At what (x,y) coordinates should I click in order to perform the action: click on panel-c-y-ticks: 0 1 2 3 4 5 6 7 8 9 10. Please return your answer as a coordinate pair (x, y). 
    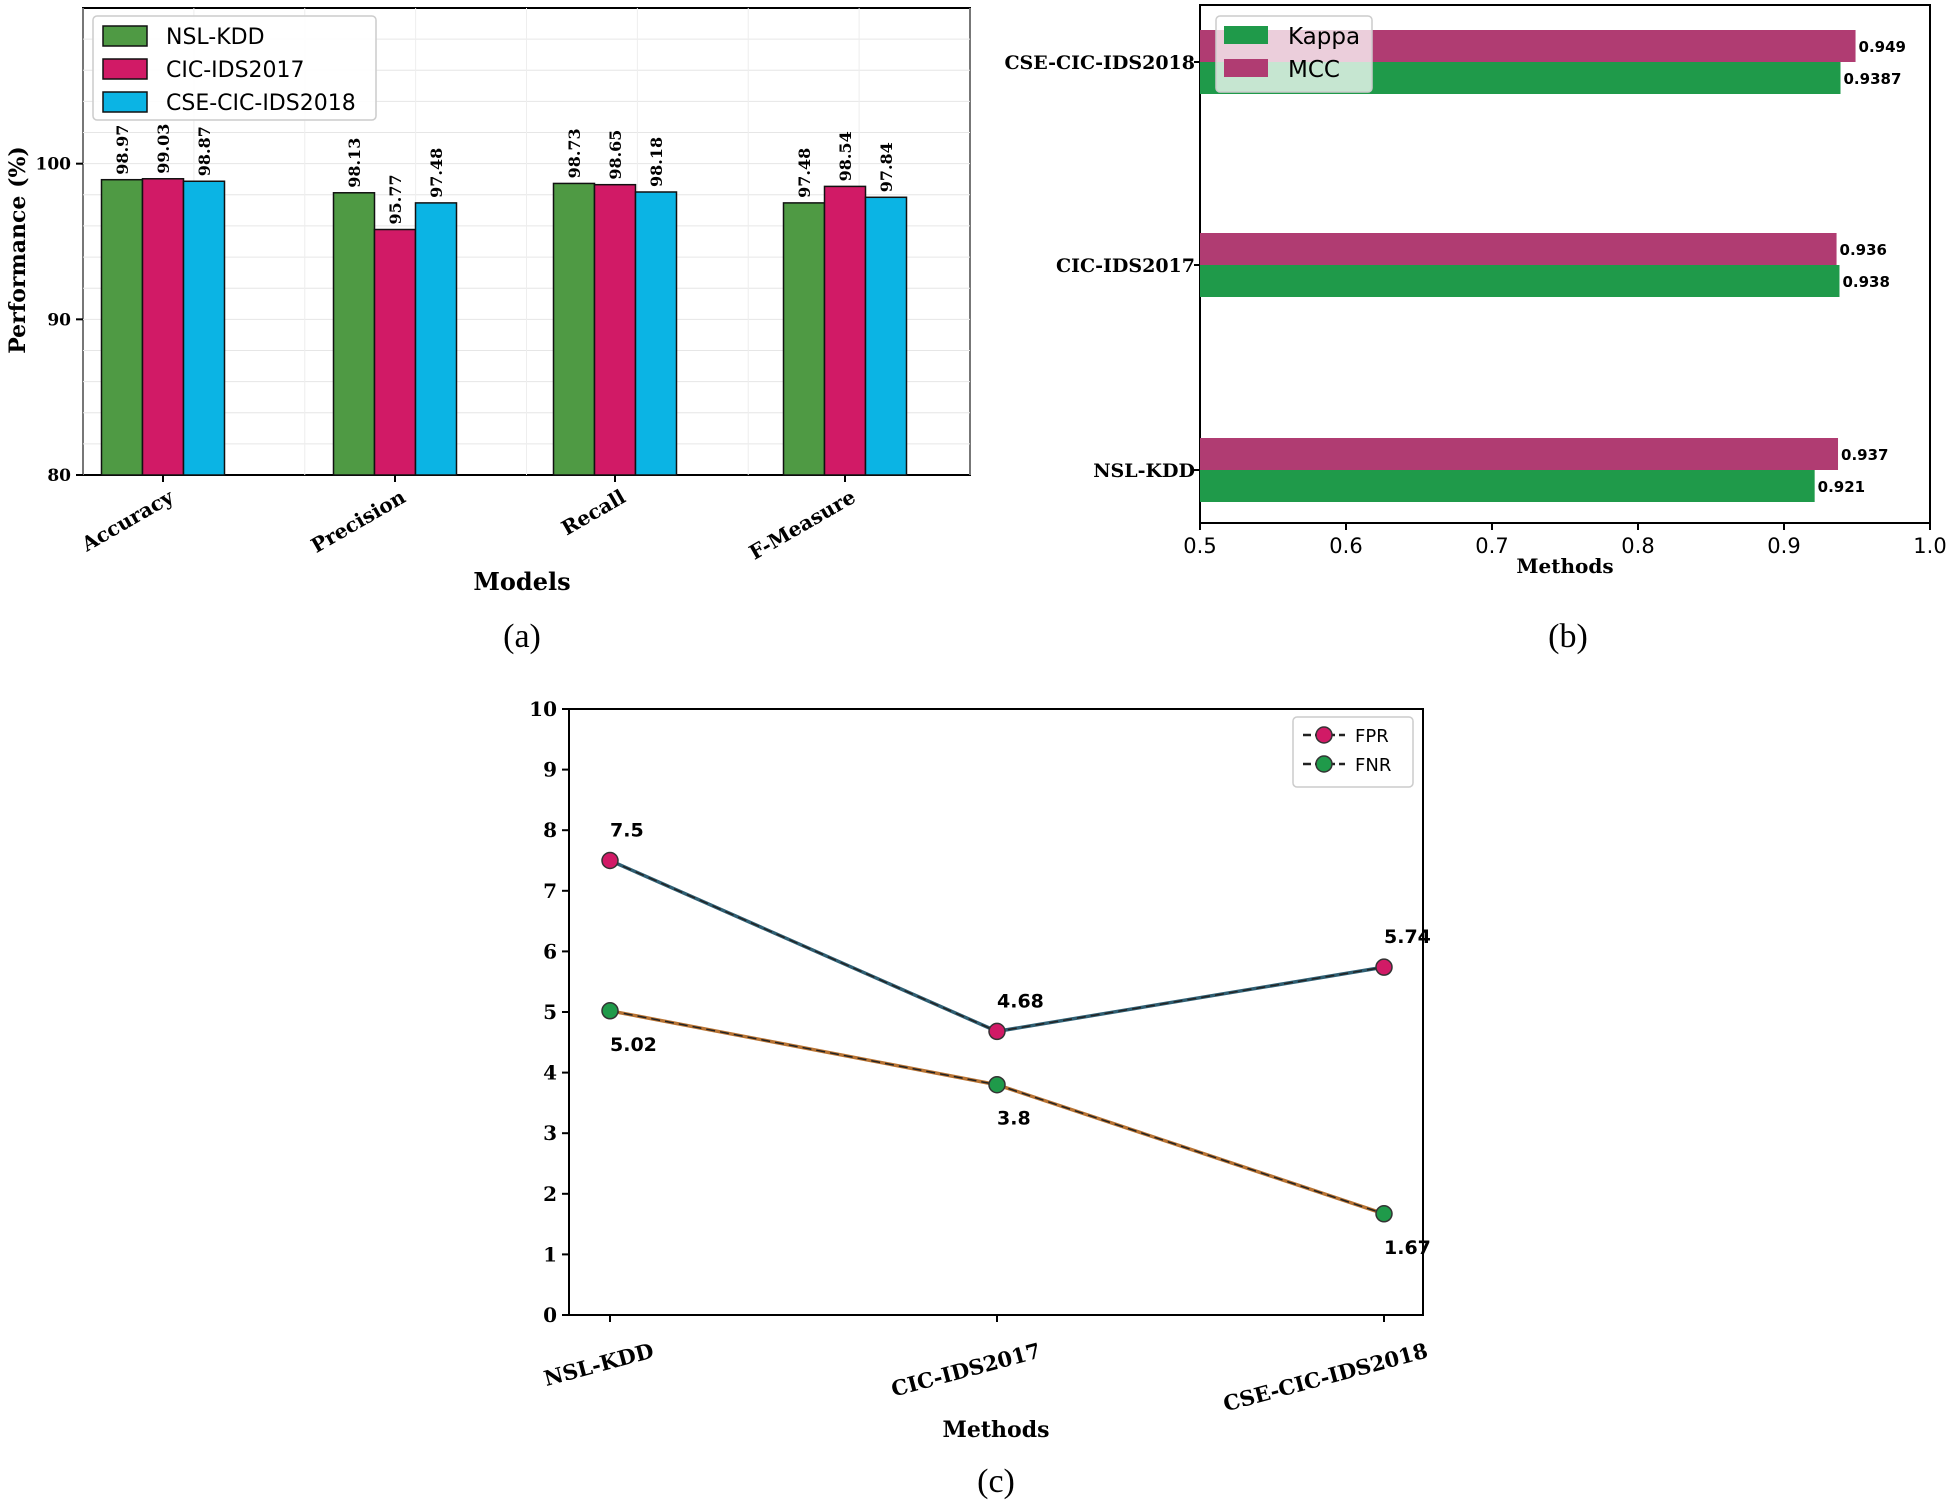
    Looking at the image, I should click on (549, 1012).